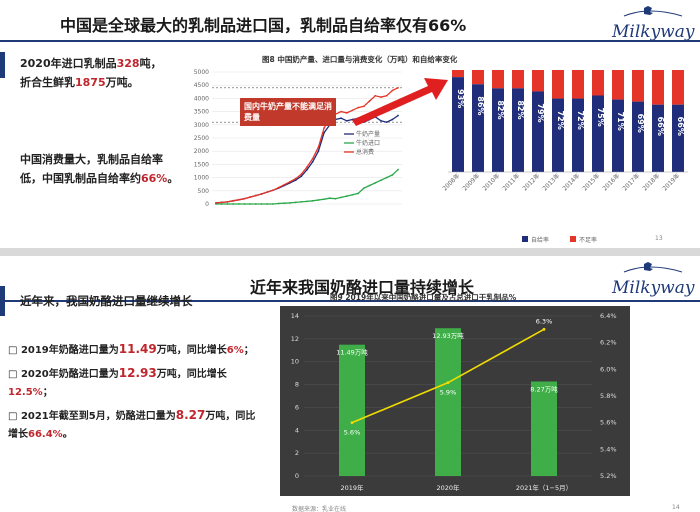 This screenshot has height=512, width=700. Describe the element at coordinates (201, 85) in the screenshot. I see `y-tick-label: 4500` at that location.